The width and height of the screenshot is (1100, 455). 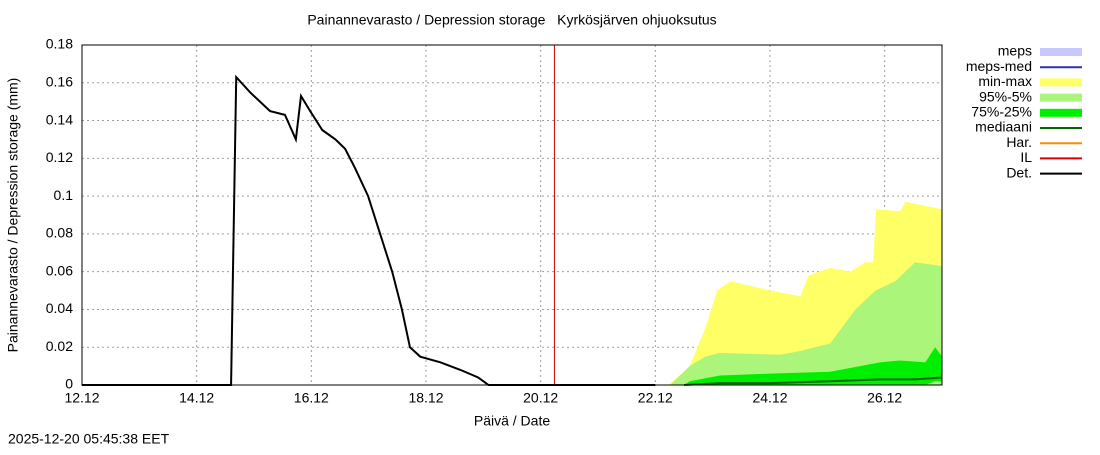 I want to click on x-tick-label: 18.12, so click(x=425, y=398).